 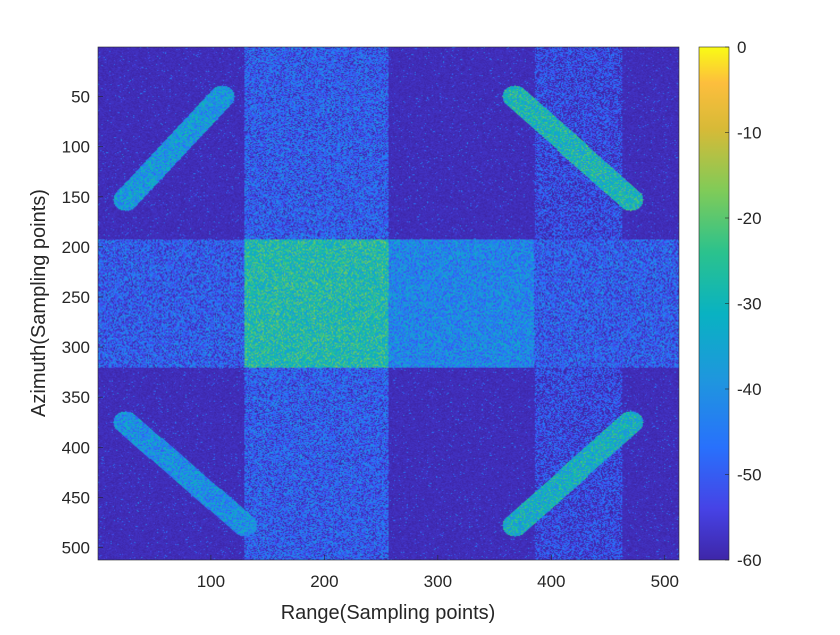 What do you see at coordinates (714, 303) in the screenshot?
I see `colorbar-gradient` at bounding box center [714, 303].